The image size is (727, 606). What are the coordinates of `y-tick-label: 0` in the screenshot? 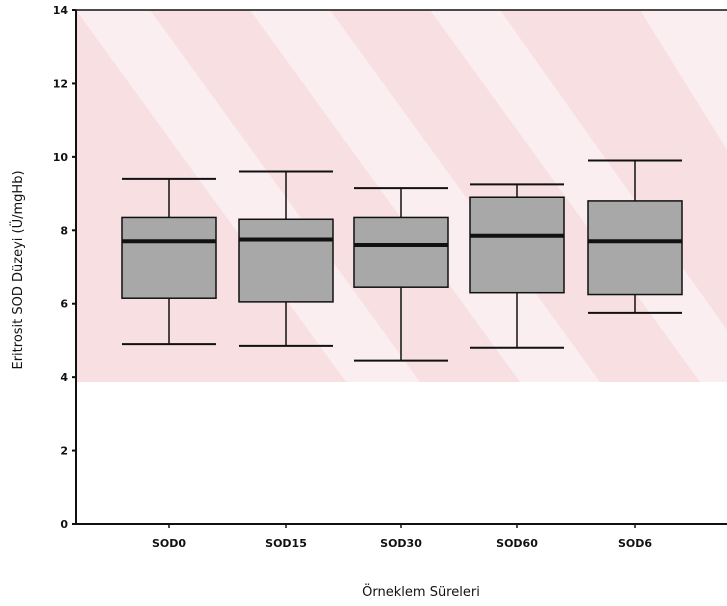 It's located at (64, 524).